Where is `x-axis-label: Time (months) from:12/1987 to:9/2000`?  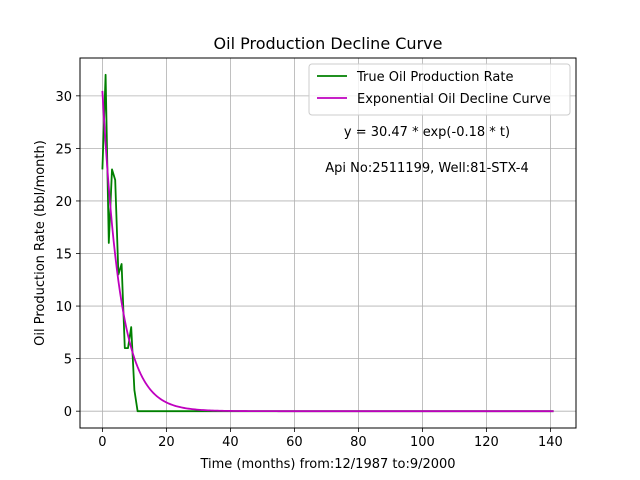
x-axis-label: Time (months) from:12/1987 to:9/2000 is located at coordinates (327, 464).